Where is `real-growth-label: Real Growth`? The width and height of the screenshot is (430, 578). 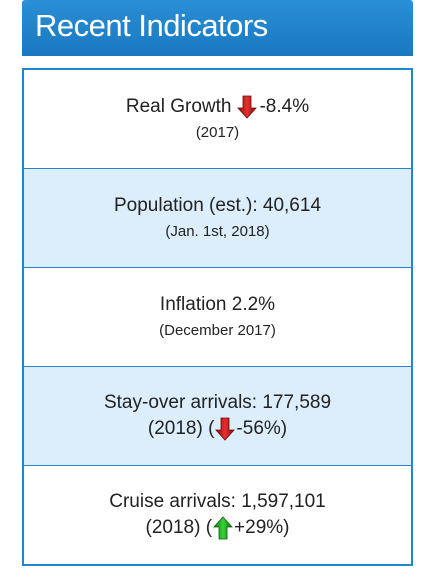 real-growth-label: Real Growth is located at coordinates (178, 106).